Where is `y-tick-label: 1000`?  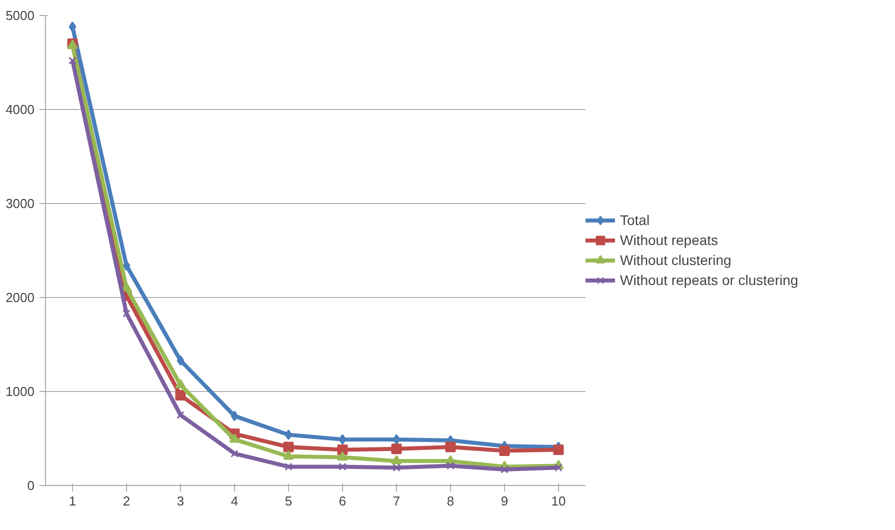
y-tick-label: 1000 is located at coordinates (20, 391).